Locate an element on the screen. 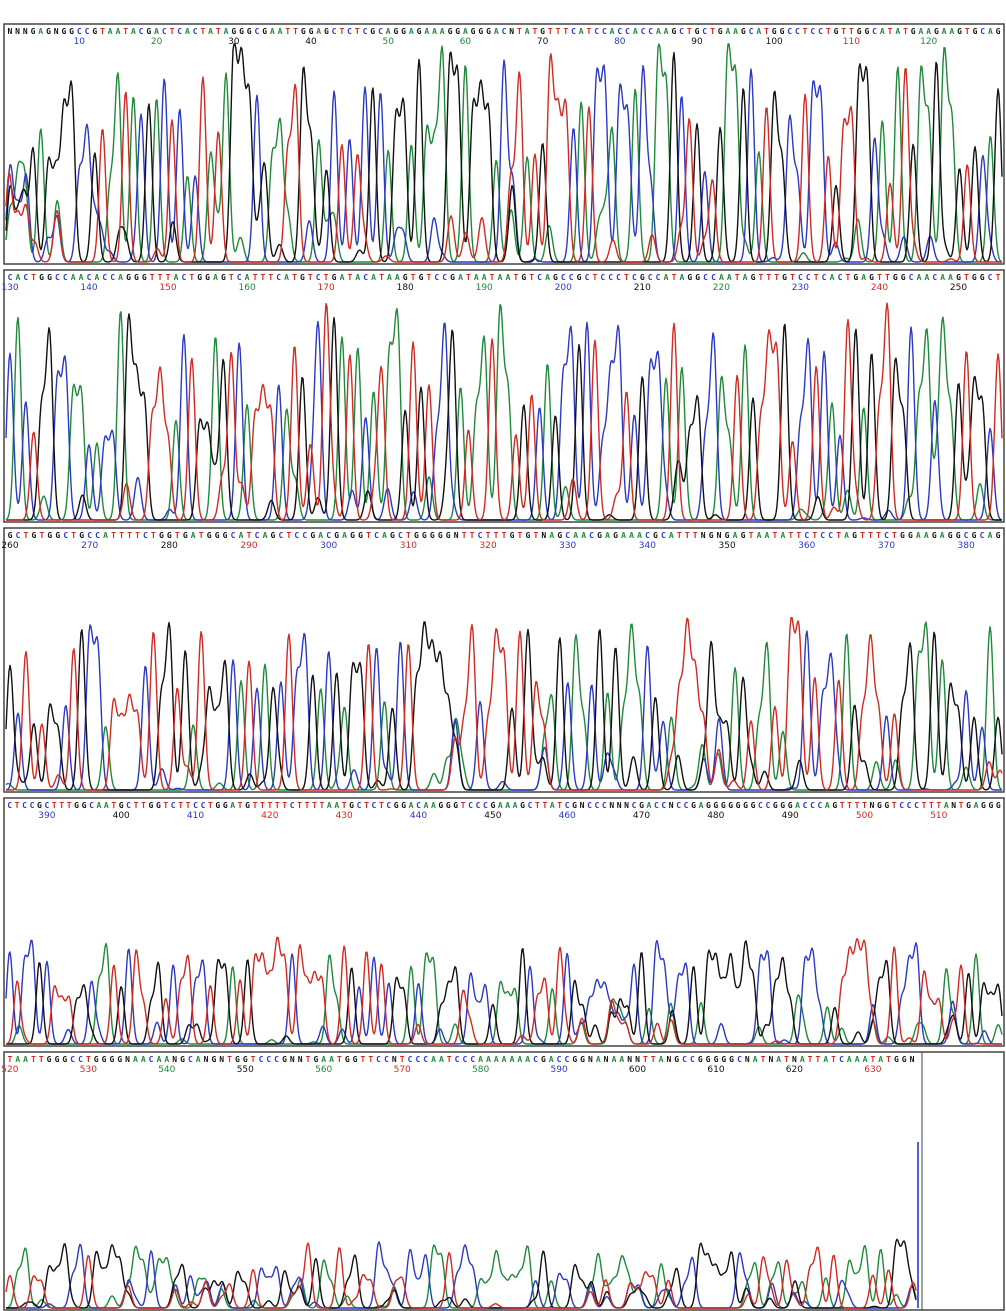 The width and height of the screenshot is (1006, 1311). position-label: 130 is located at coordinates (9, 288).